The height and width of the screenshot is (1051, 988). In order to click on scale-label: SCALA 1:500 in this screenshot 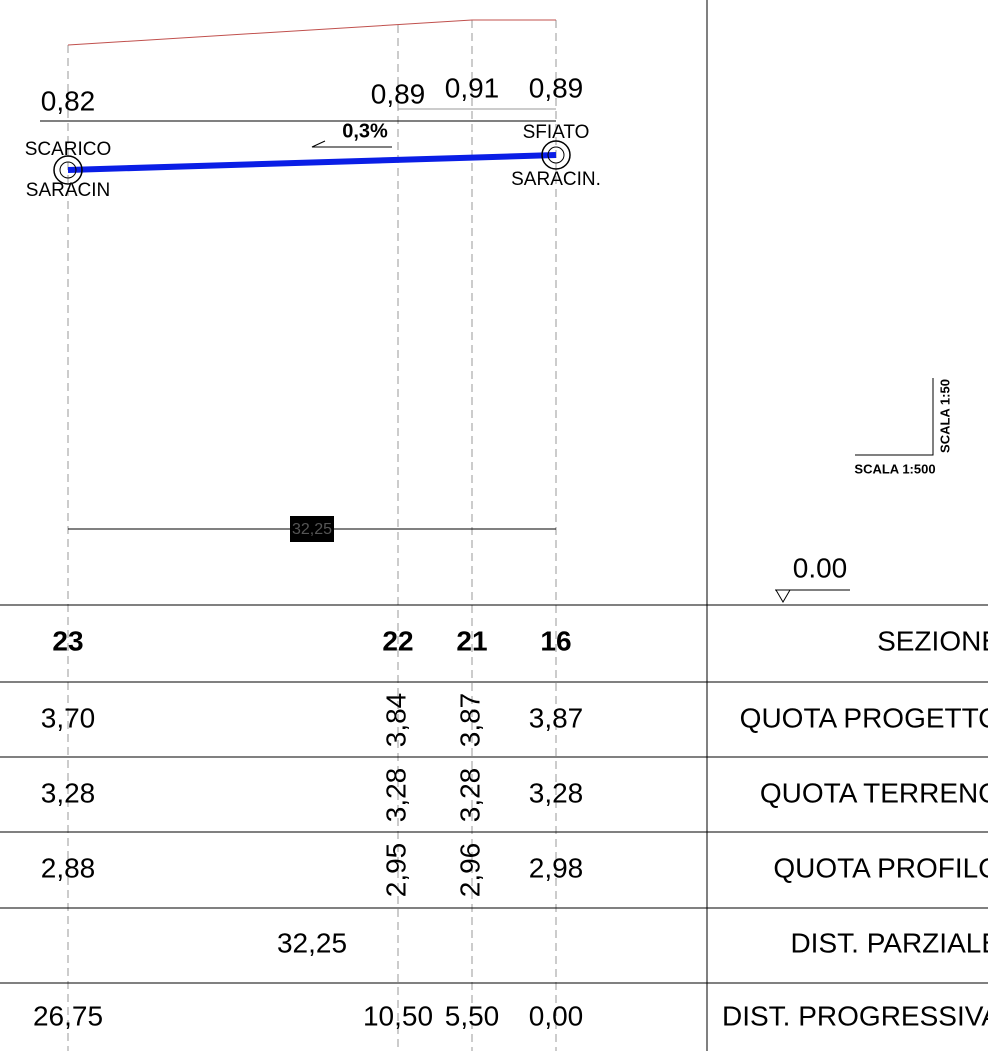, I will do `click(894, 468)`.